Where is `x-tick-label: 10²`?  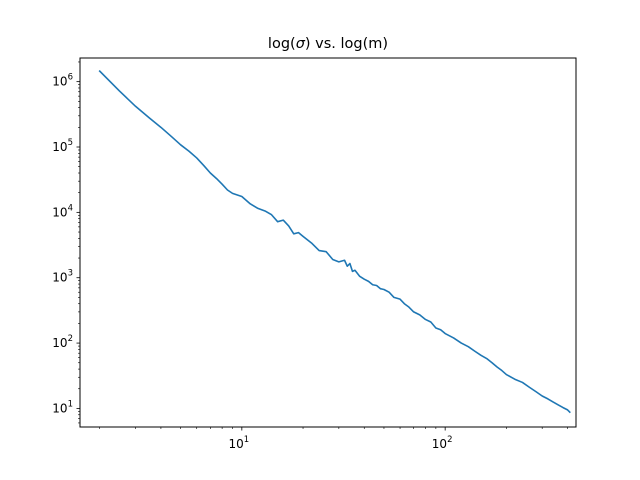 x-tick-label: 10² is located at coordinates (442, 443).